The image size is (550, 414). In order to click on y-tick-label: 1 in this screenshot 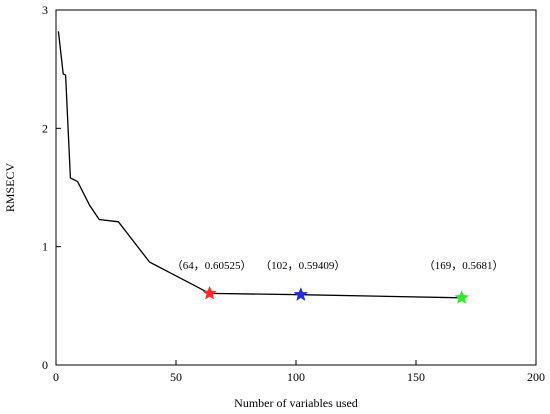, I will do `click(45, 247)`.